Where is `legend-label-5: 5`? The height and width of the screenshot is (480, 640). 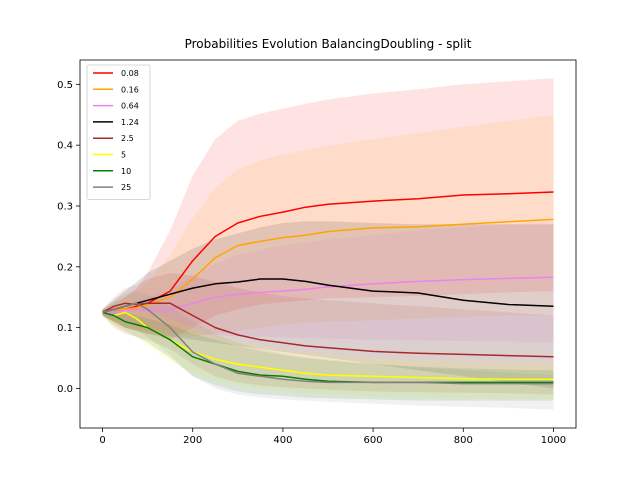
legend-label-5: 5 is located at coordinates (123, 155).